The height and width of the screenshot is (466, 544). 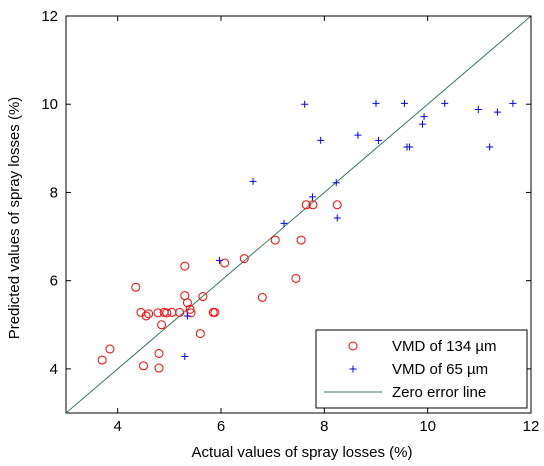 What do you see at coordinates (54, 281) in the screenshot?
I see `y-tick-label: 6` at bounding box center [54, 281].